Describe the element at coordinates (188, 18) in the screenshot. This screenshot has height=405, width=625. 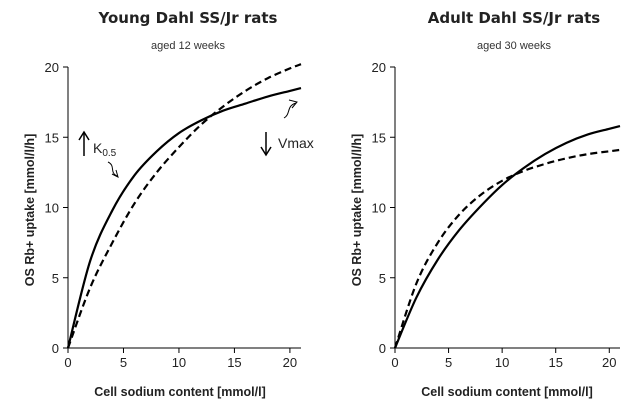
I see `chart-title: Young Dahl SS/Jr rats` at that location.